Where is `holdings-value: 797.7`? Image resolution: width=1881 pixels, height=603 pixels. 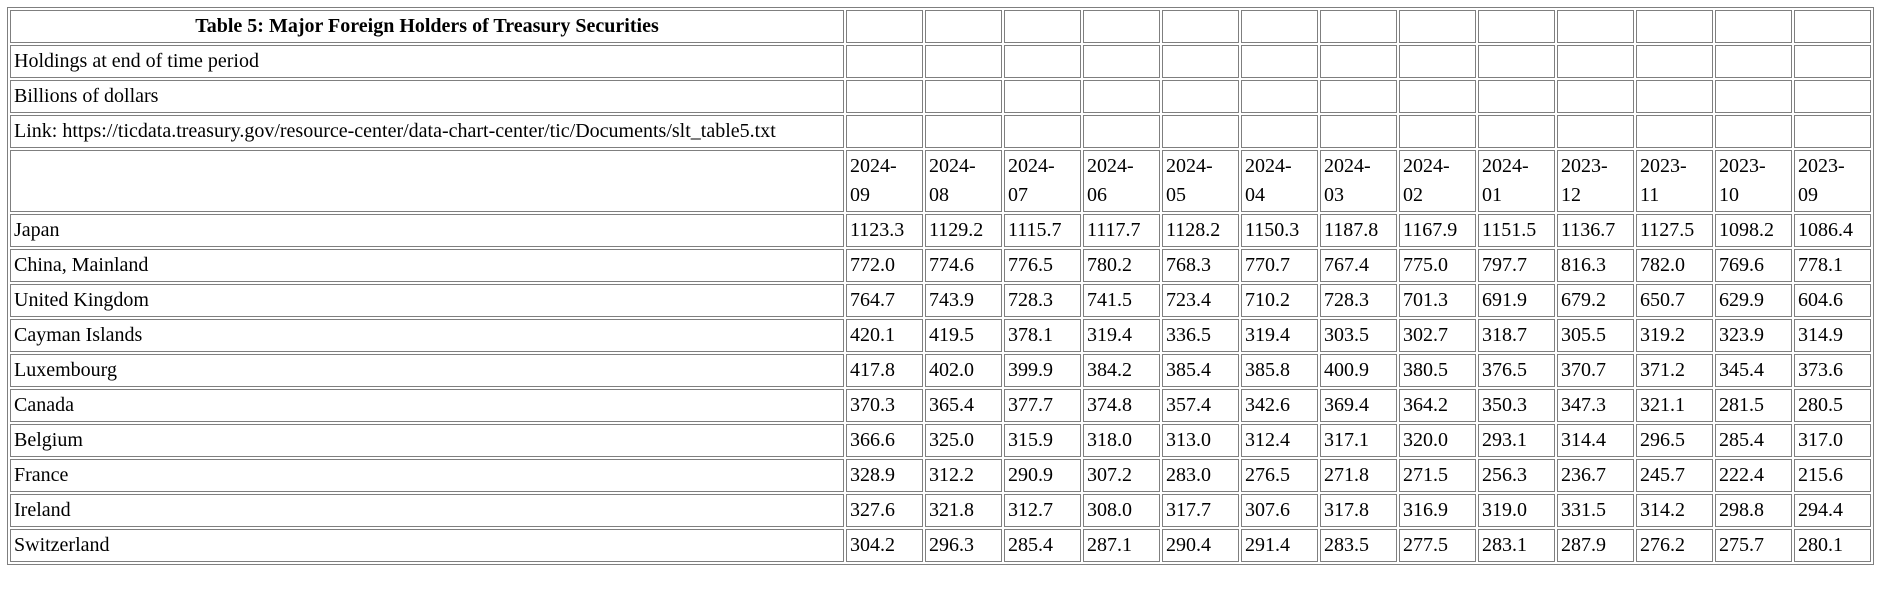 holdings-value: 797.7 is located at coordinates (1516, 265).